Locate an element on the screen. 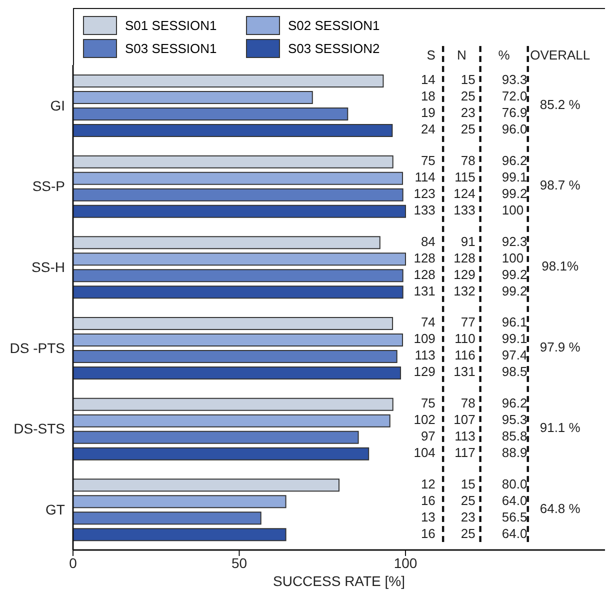 The width and height of the screenshot is (610, 599). annotation: 19 is located at coordinates (428, 112).